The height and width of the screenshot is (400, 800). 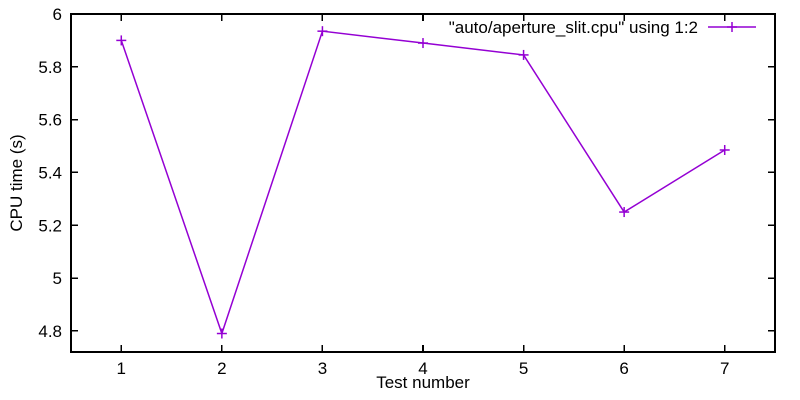 I want to click on x-tick-label: 3, so click(x=322, y=368).